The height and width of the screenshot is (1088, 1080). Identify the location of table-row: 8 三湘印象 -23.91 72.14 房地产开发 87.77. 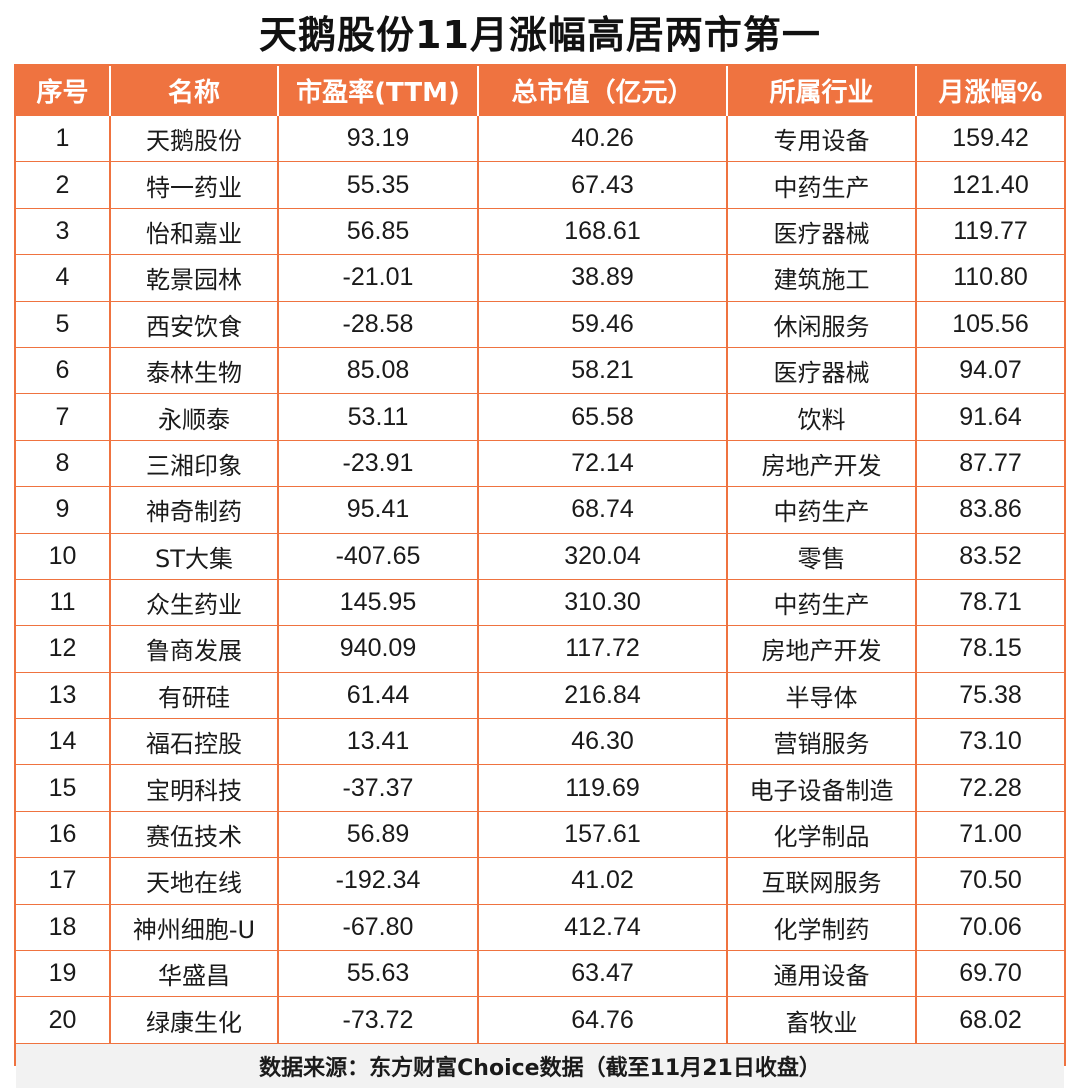
(540, 463).